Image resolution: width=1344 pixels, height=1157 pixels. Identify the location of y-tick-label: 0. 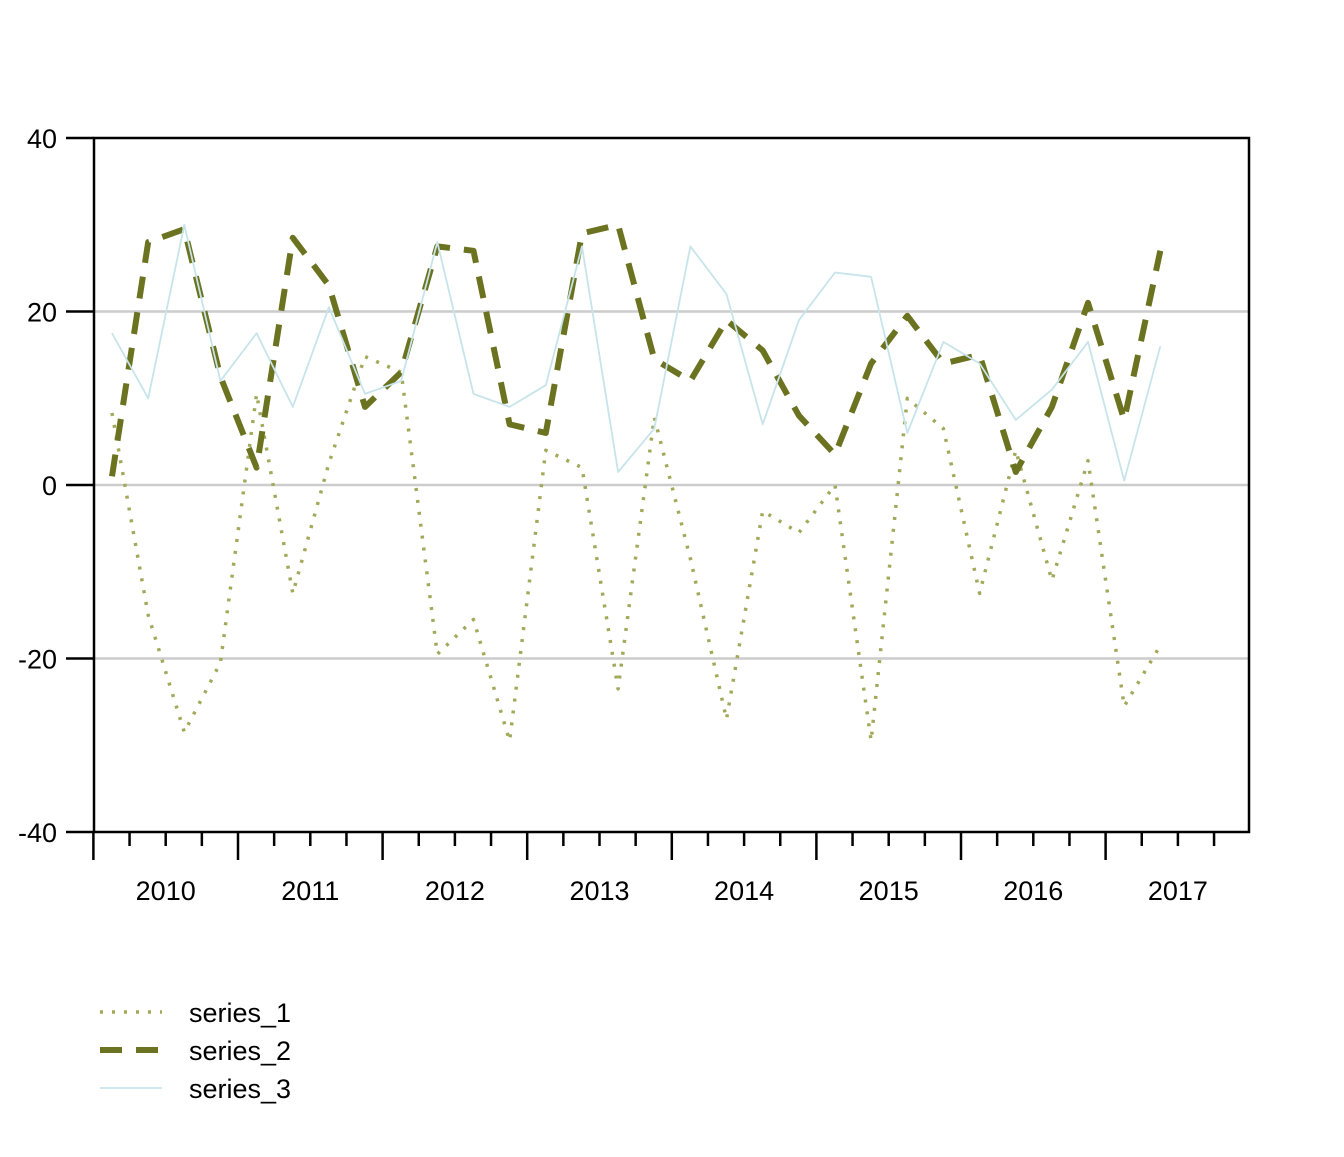
(49, 486).